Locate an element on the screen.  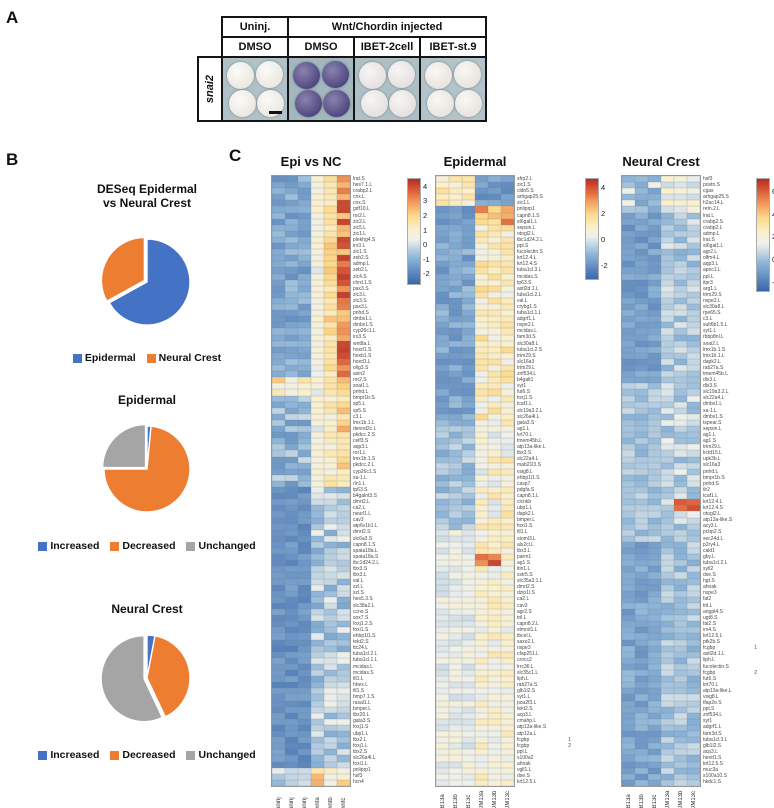
gene-label: sytl2 is located at coordinates (708, 569).